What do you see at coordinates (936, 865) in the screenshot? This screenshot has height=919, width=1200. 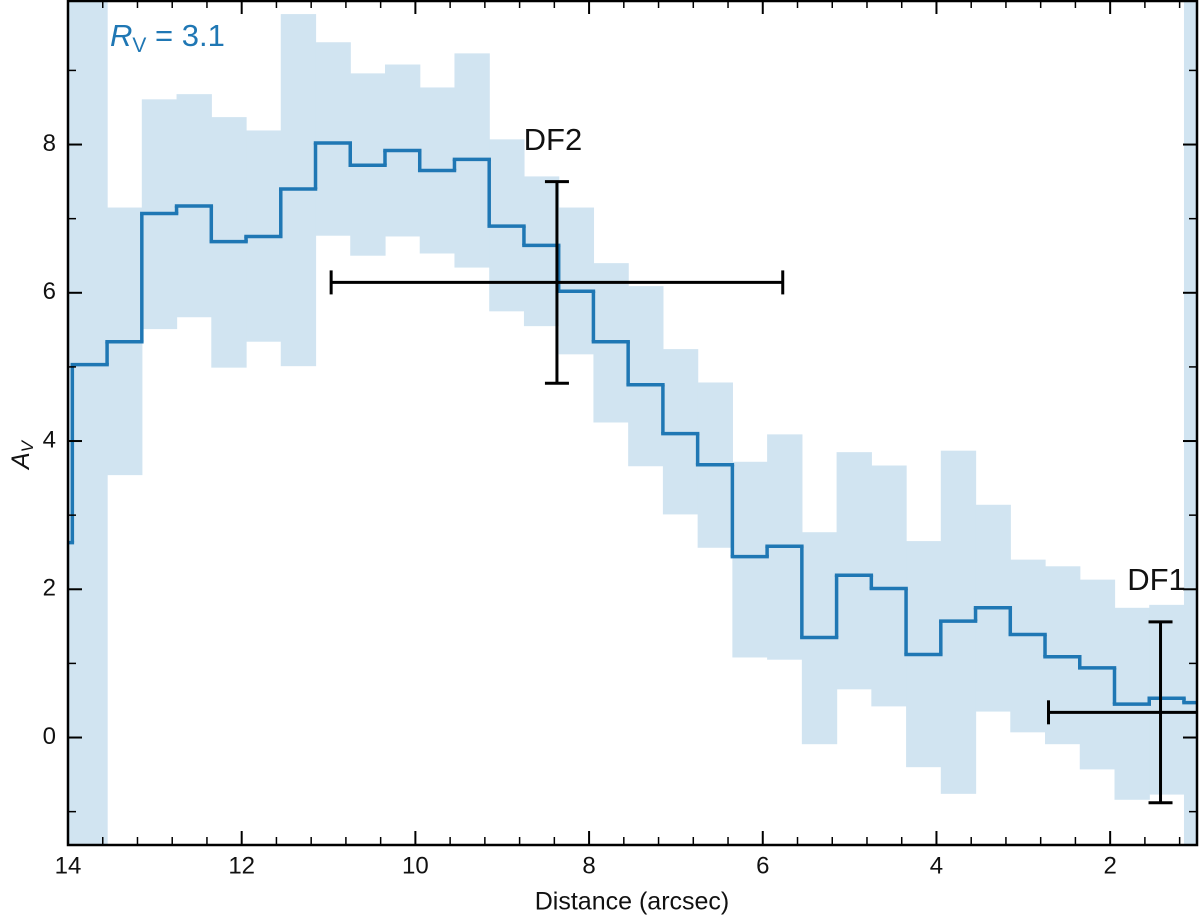 I see `x-tick-label: 4` at bounding box center [936, 865].